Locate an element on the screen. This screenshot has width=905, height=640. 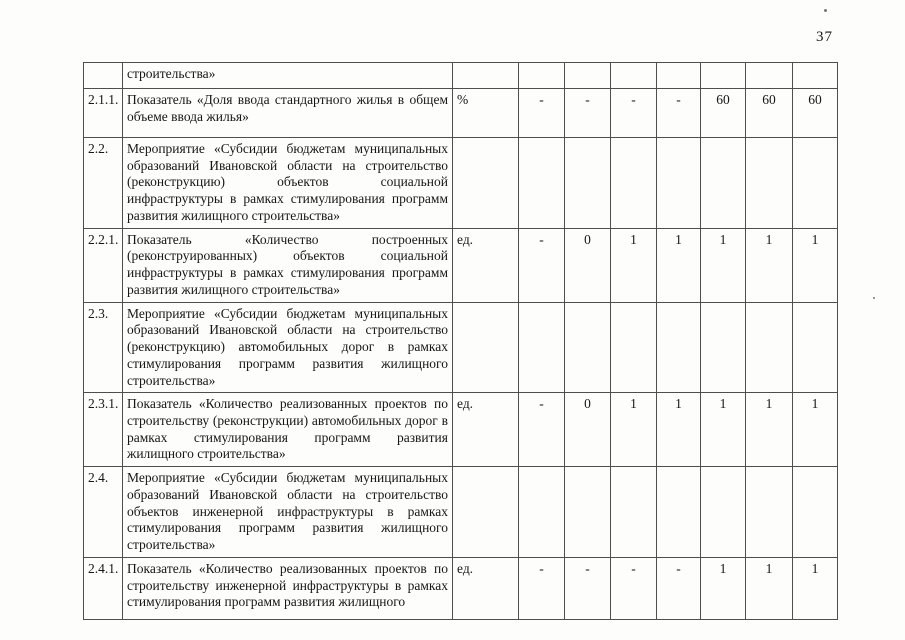
row-number-cell: 2.3.1. is located at coordinates (103, 430).